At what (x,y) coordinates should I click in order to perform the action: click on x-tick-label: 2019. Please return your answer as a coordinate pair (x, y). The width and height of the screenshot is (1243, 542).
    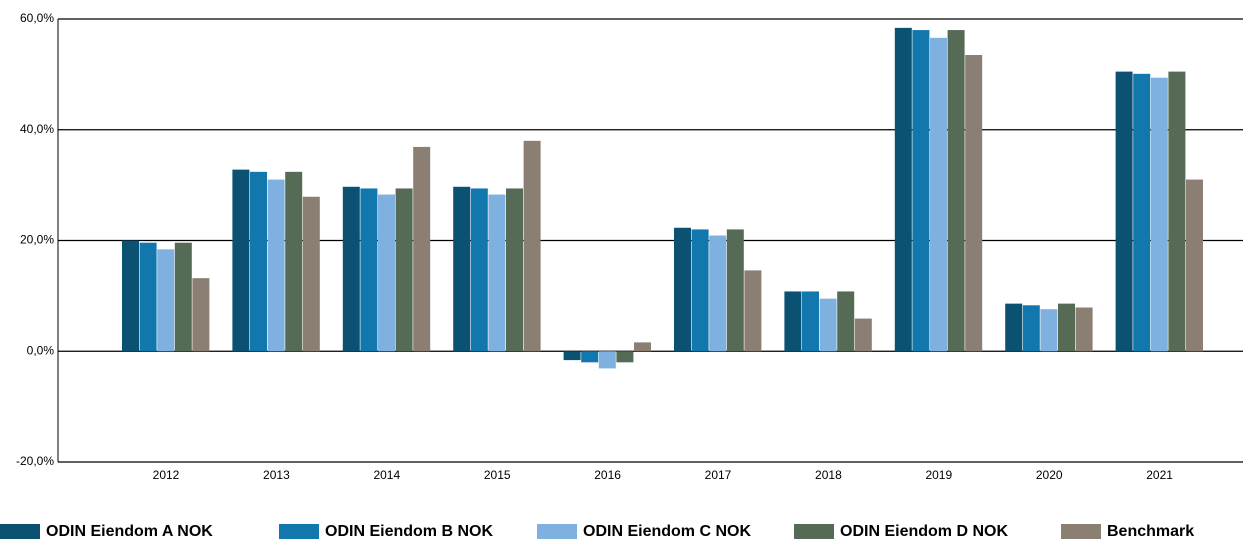
    Looking at the image, I should click on (938, 475).